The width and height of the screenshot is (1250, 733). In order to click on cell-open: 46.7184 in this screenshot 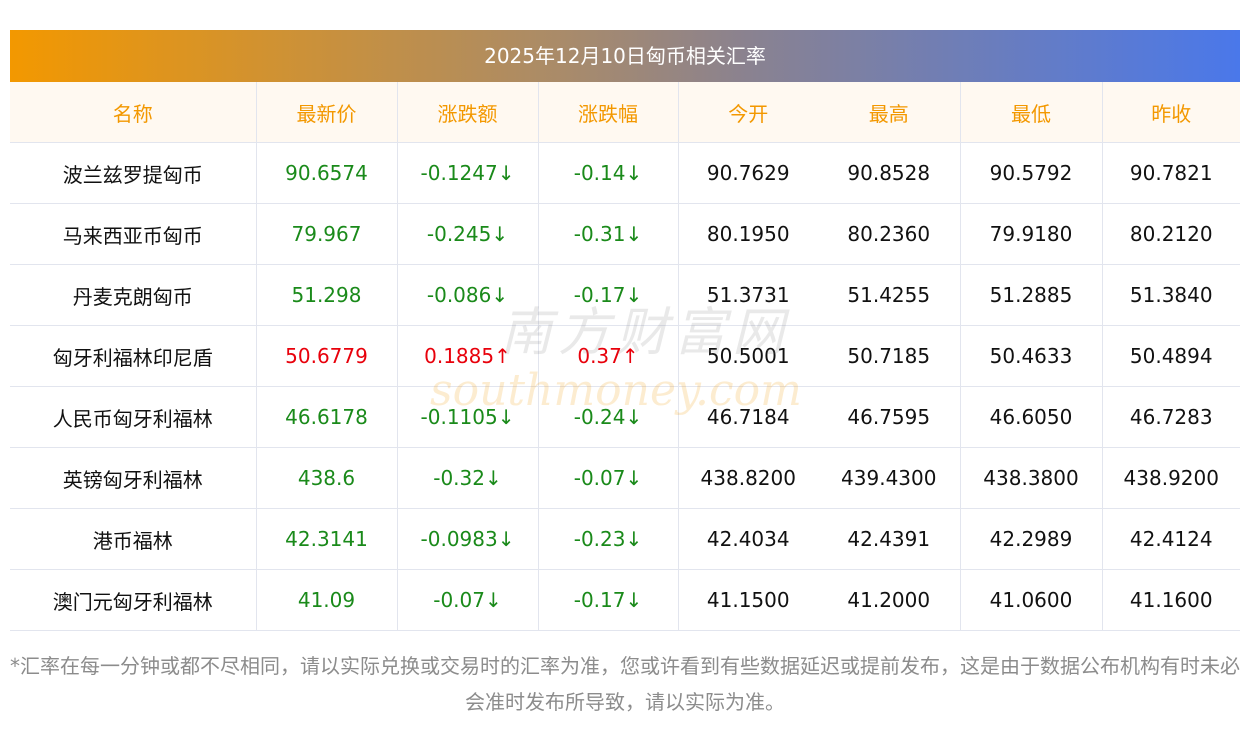, I will do `click(747, 417)`.